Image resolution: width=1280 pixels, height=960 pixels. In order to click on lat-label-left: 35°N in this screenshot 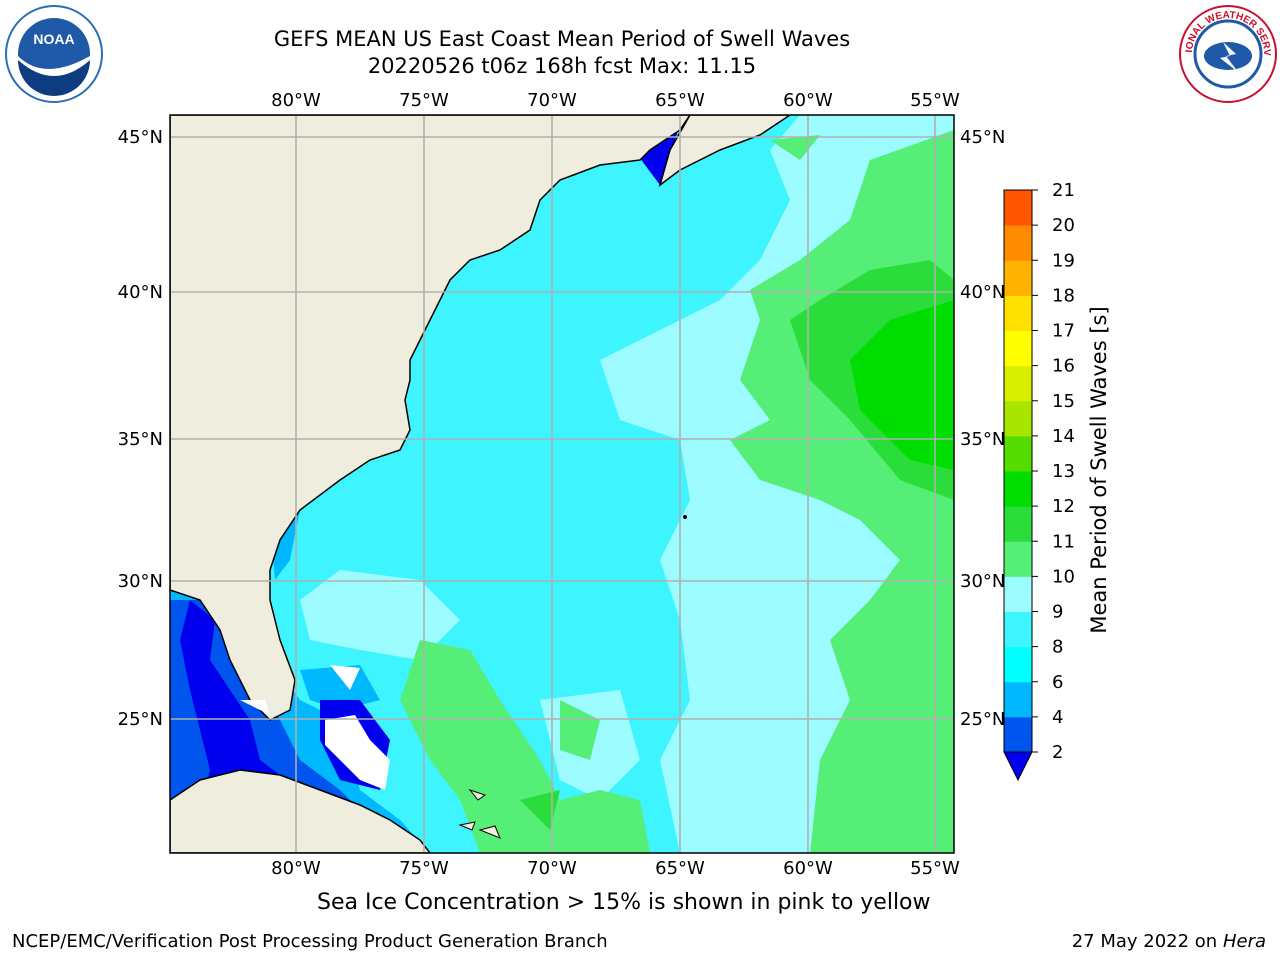, I will do `click(140, 439)`.